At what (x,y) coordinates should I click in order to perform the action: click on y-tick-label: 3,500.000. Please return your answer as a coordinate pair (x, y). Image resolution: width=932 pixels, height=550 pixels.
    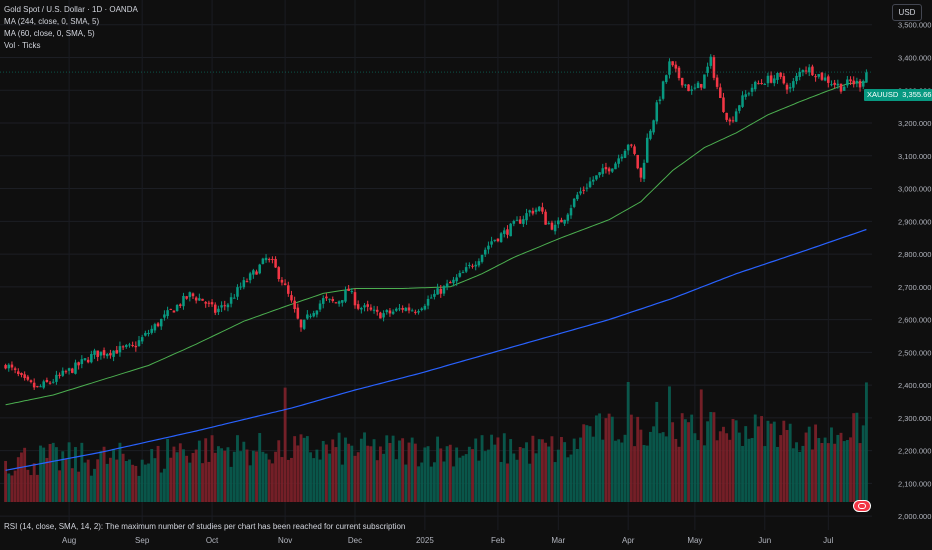
    Looking at the image, I should click on (914, 25).